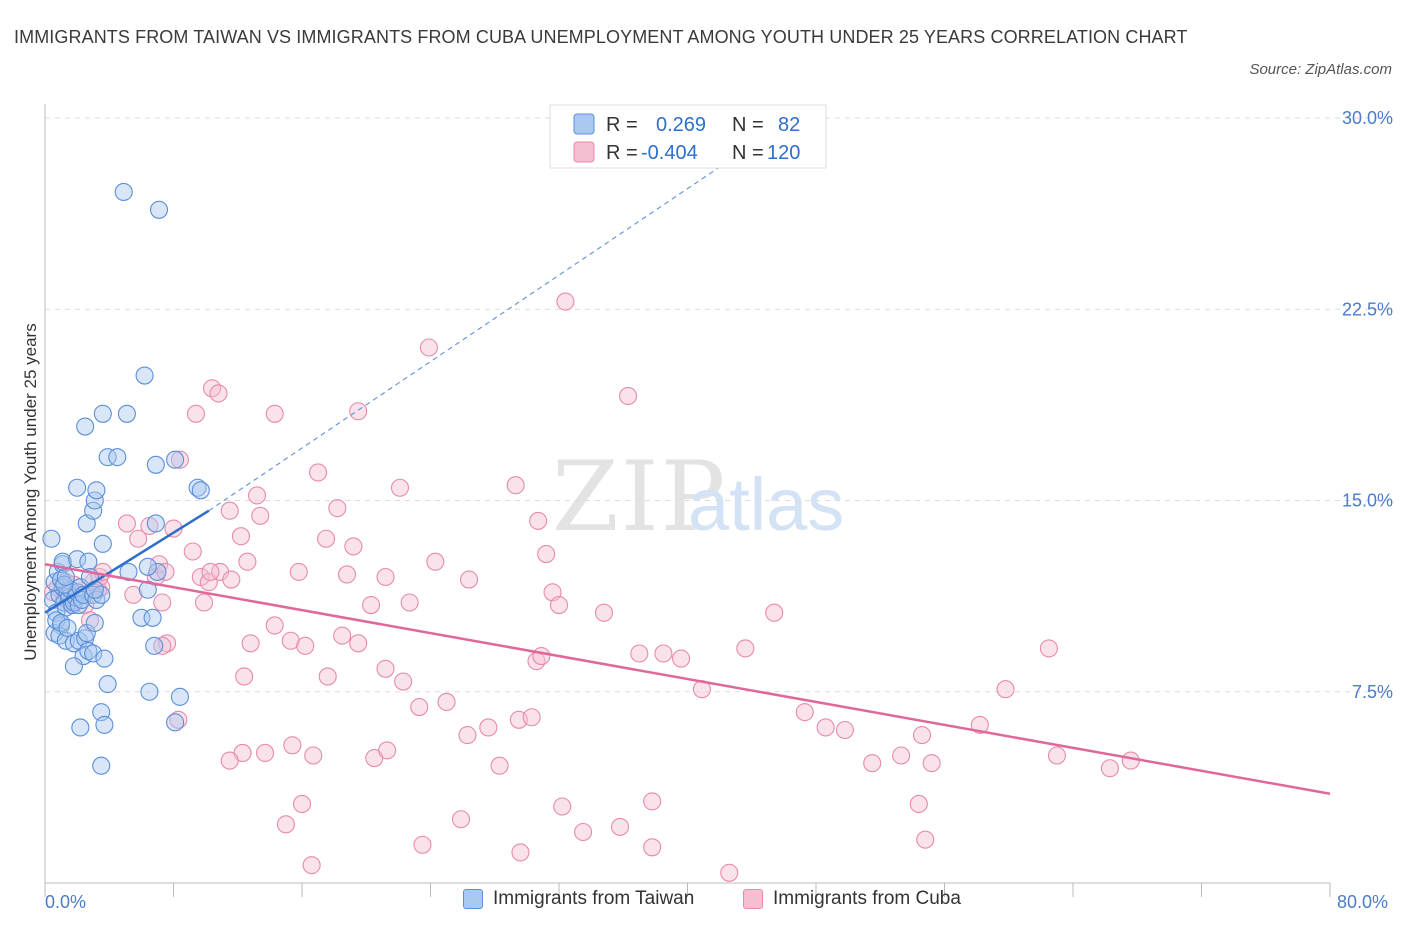  Describe the element at coordinates (1367, 405) in the screenshot. I see `y-tick-labels: 7.5% 15.0% 22.5% 30.0%` at that location.